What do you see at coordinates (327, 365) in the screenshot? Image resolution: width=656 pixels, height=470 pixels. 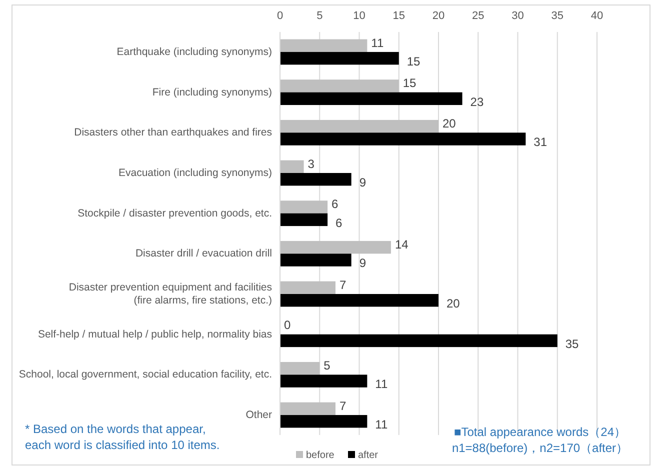 I see `data-label: 5` at bounding box center [327, 365].